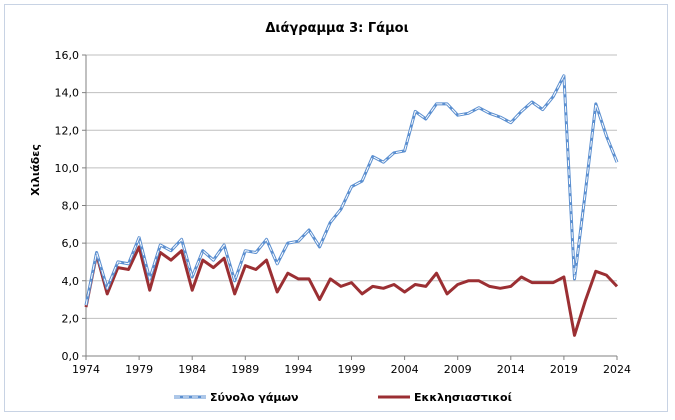  Describe the element at coordinates (405, 369) in the screenshot. I see `x-tick-label: 2004` at that location.